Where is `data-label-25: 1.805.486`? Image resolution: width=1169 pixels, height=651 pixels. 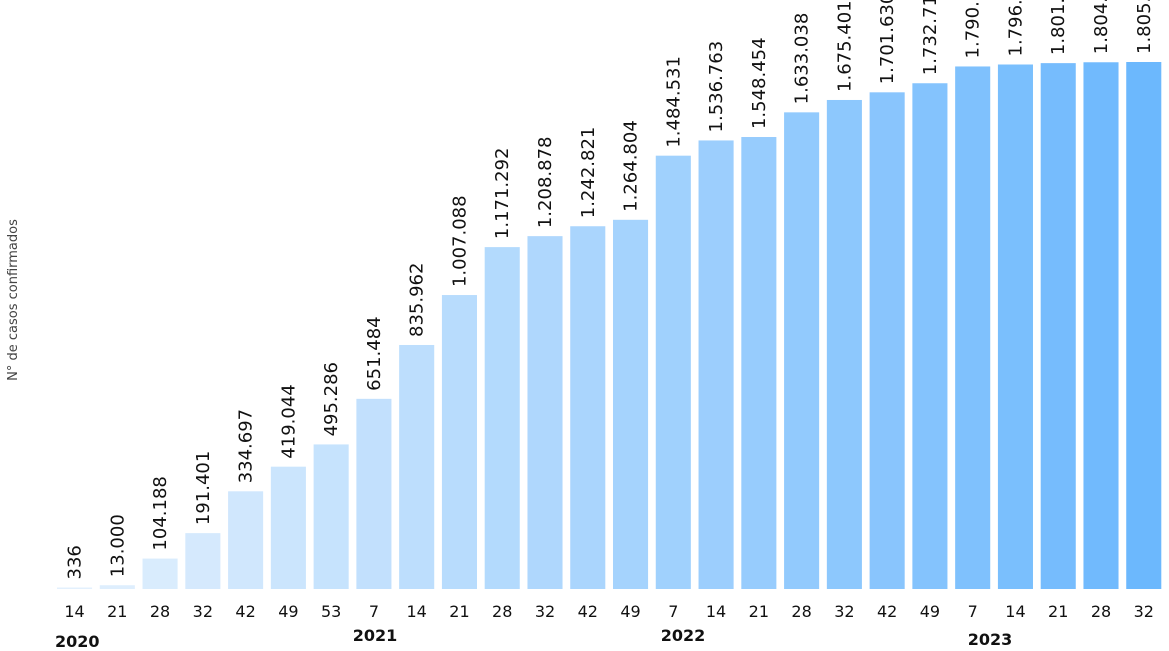 data-label-25: 1.805.486 is located at coordinates (1144, 27).